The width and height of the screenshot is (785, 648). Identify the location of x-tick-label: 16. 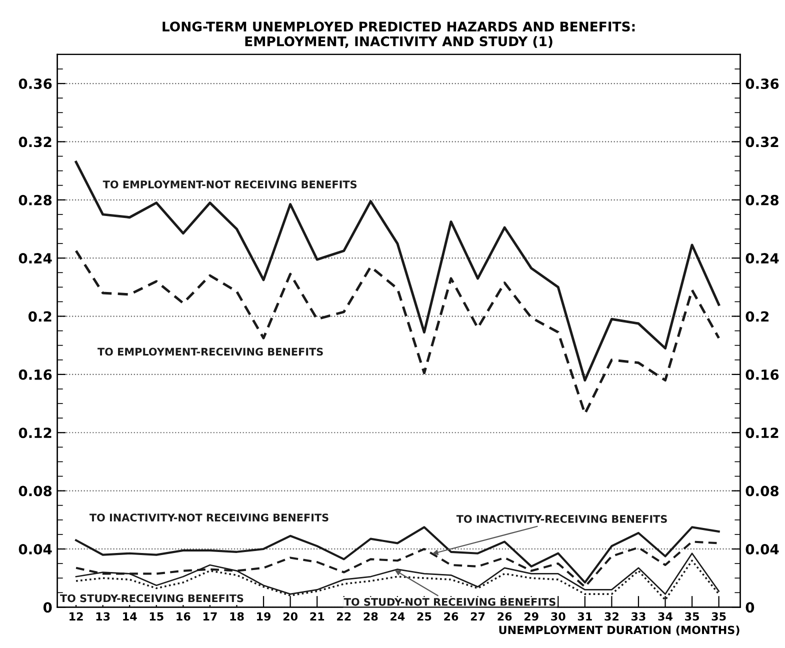
(183, 616).